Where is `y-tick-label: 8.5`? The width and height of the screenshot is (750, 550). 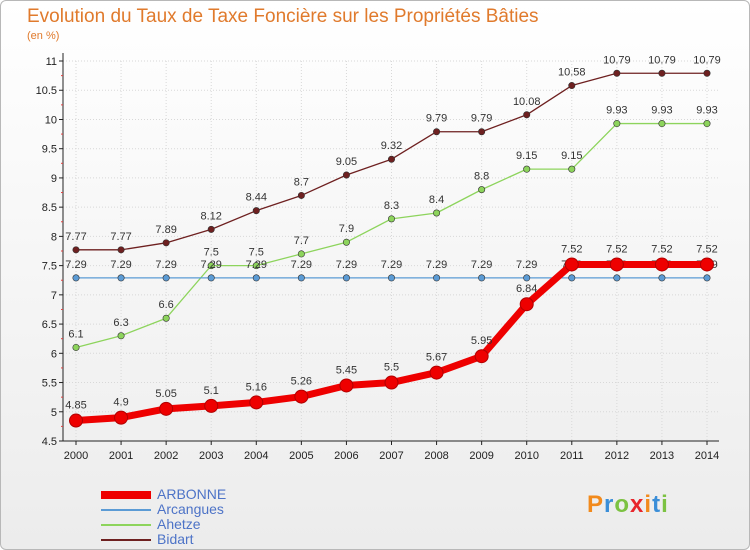
y-tick-label: 8.5 is located at coordinates (49, 208).